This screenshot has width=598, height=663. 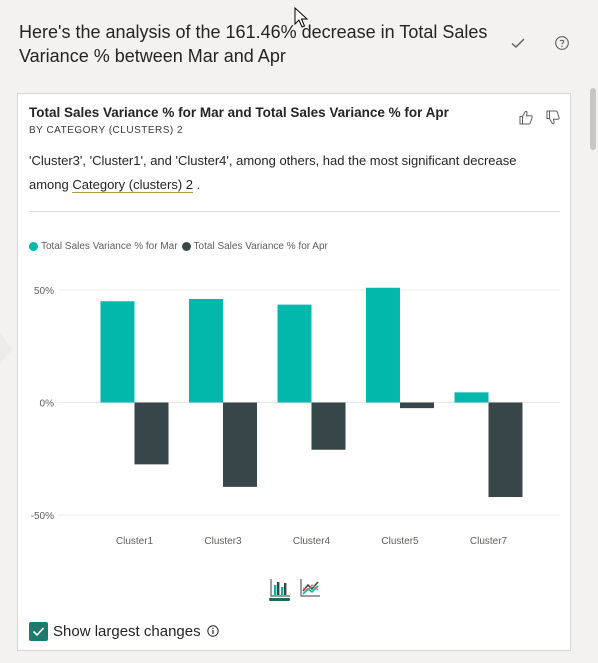 What do you see at coordinates (6, 349) in the screenshot?
I see `side-panel-arrow` at bounding box center [6, 349].